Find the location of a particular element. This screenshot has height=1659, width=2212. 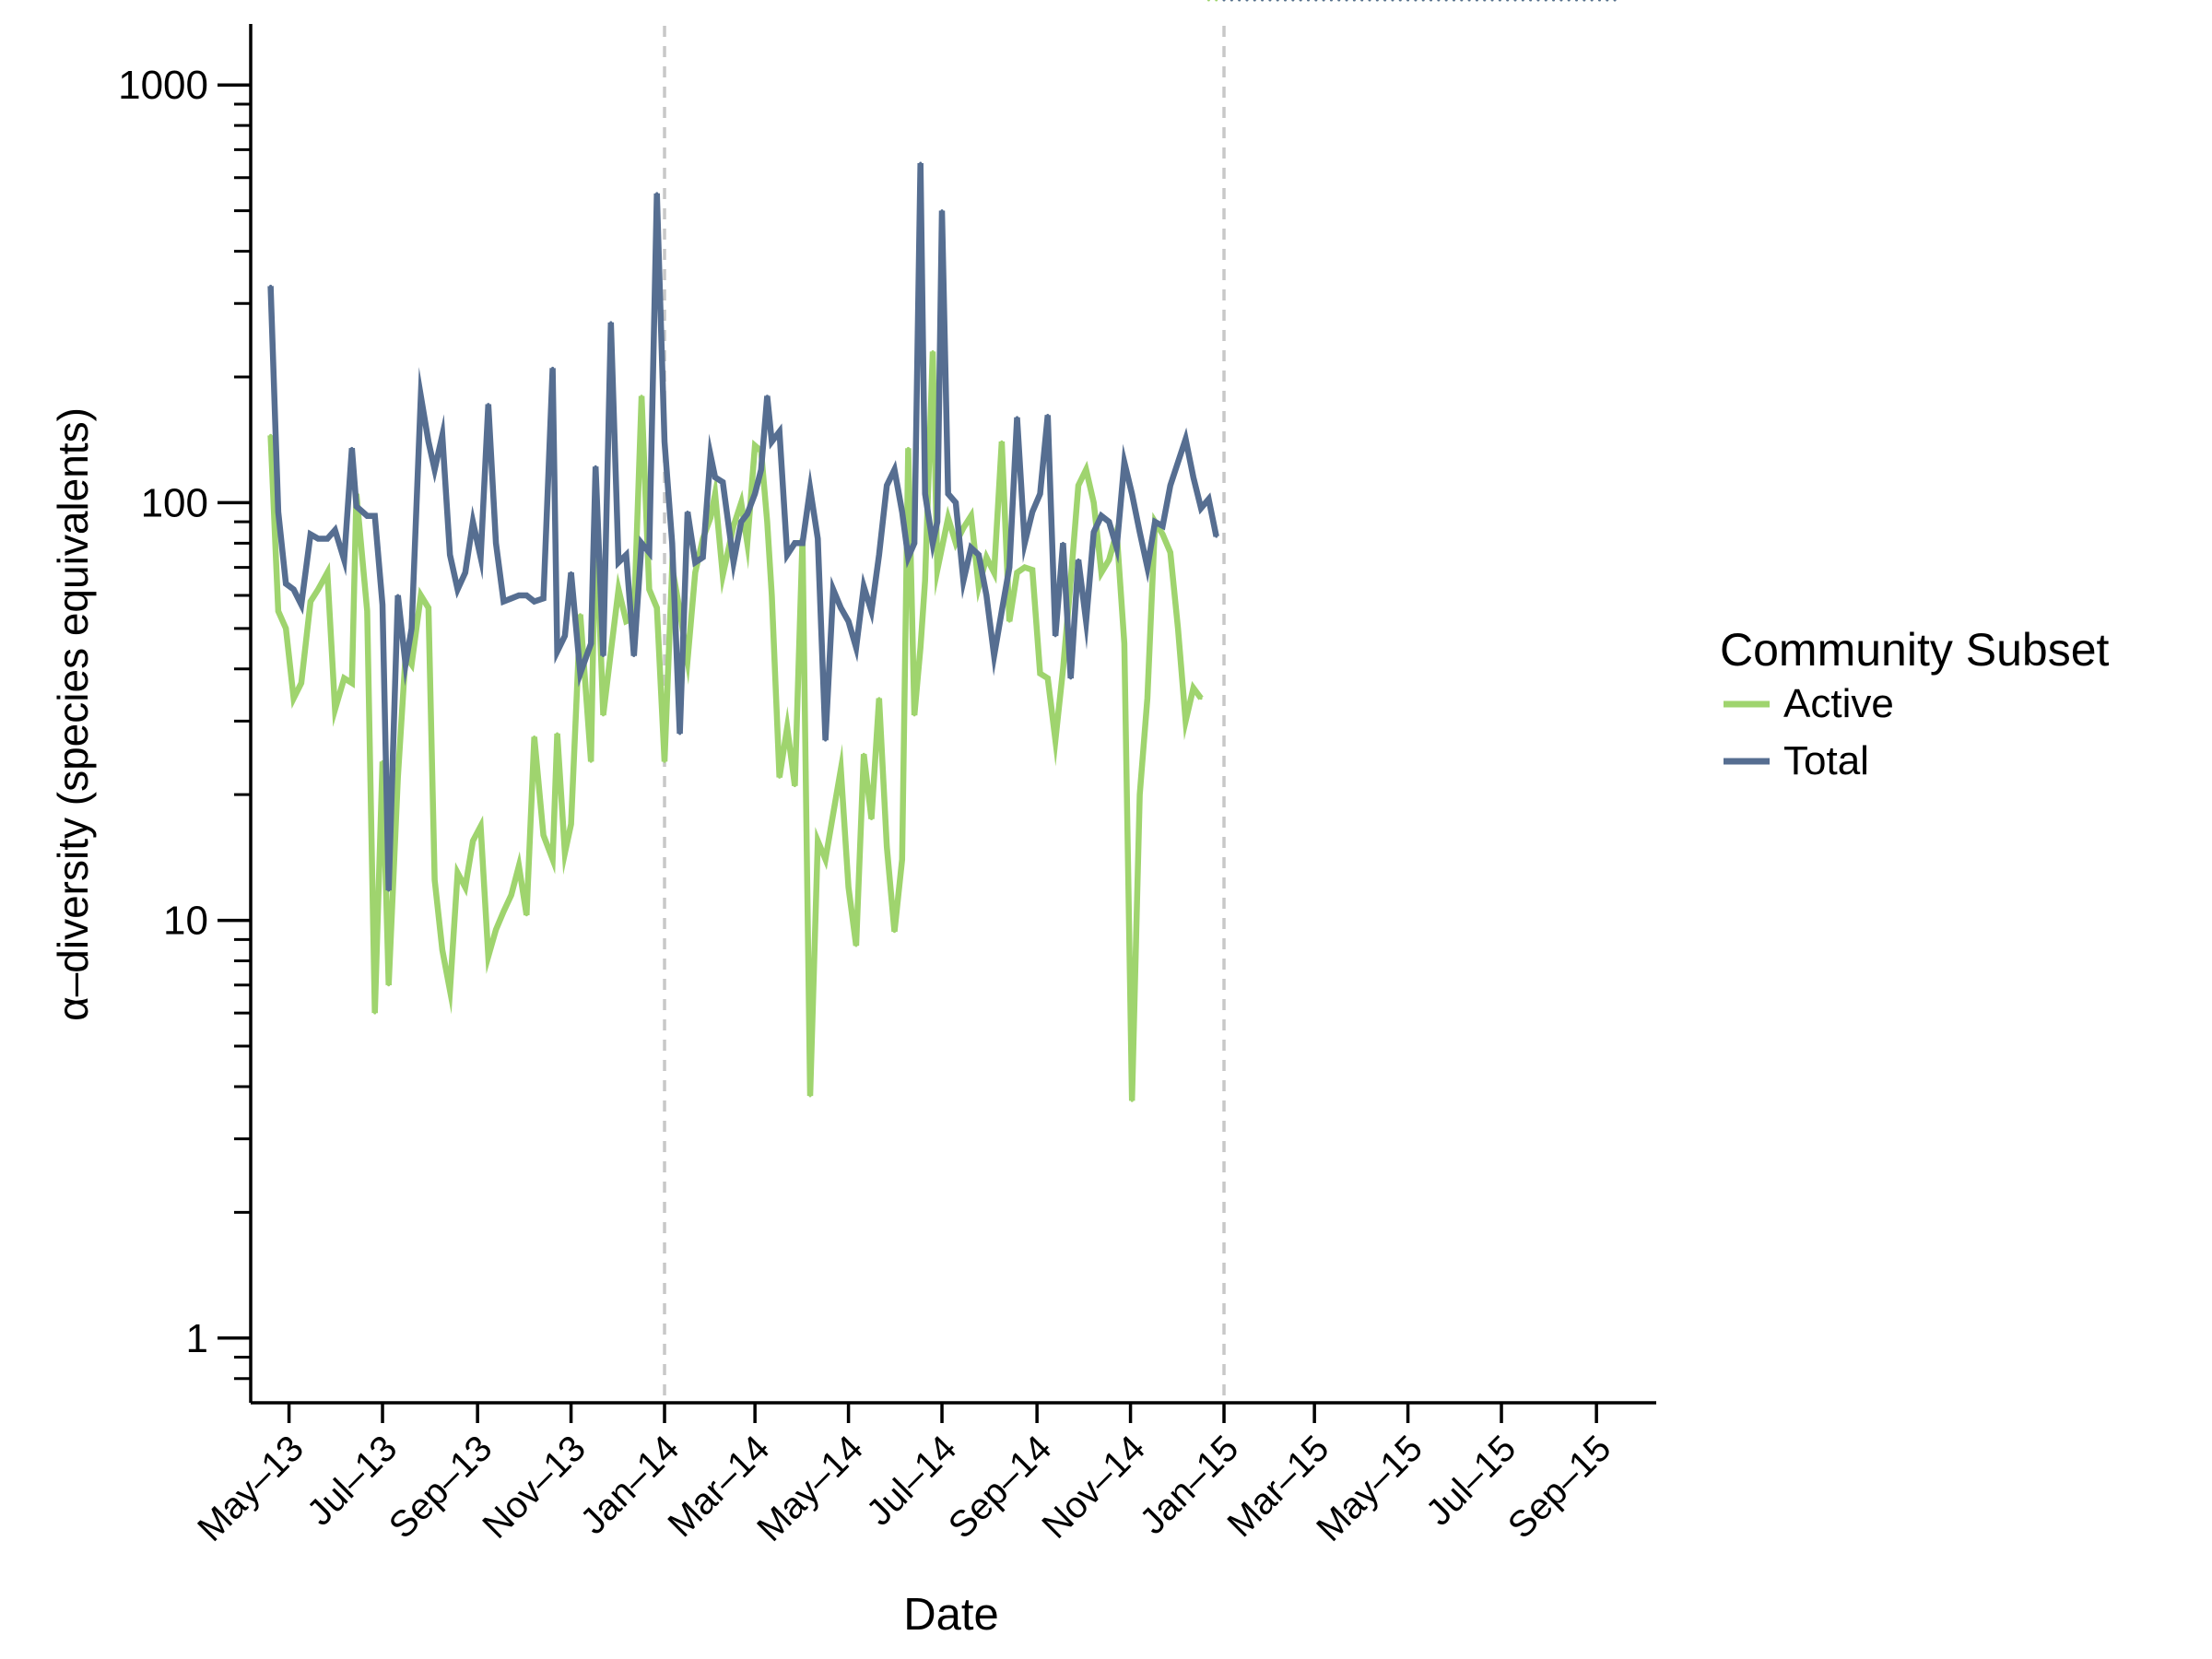

x-tick-label: Sep–14 is located at coordinates (1000, 1487).